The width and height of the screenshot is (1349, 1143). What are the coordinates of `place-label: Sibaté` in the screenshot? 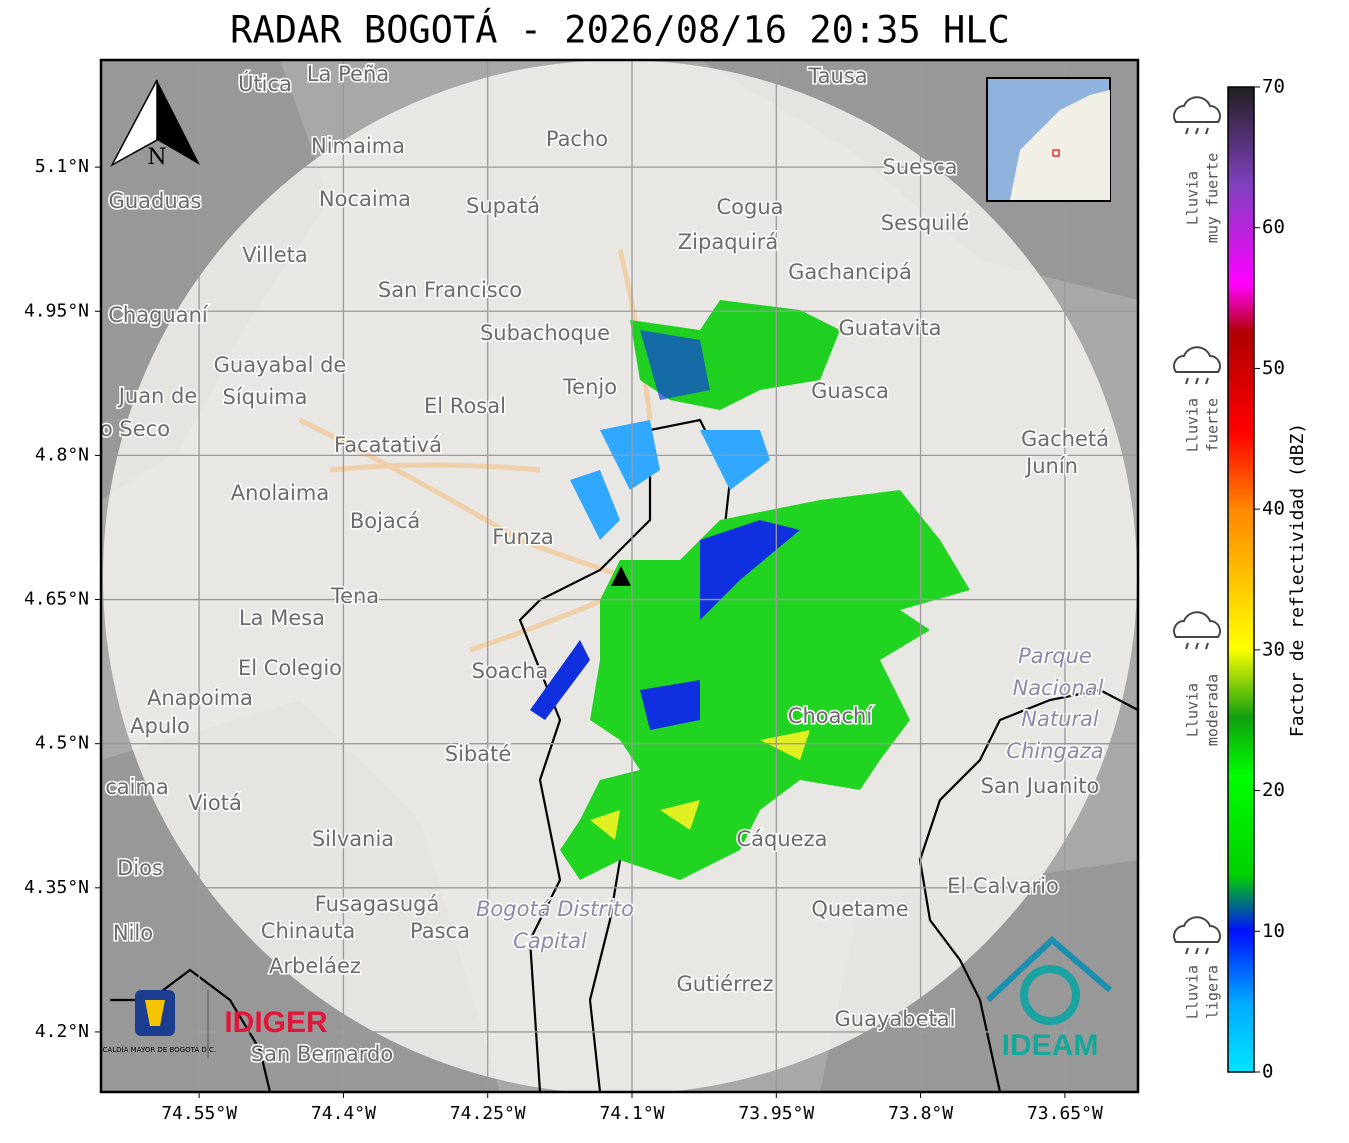 It's located at (478, 754).